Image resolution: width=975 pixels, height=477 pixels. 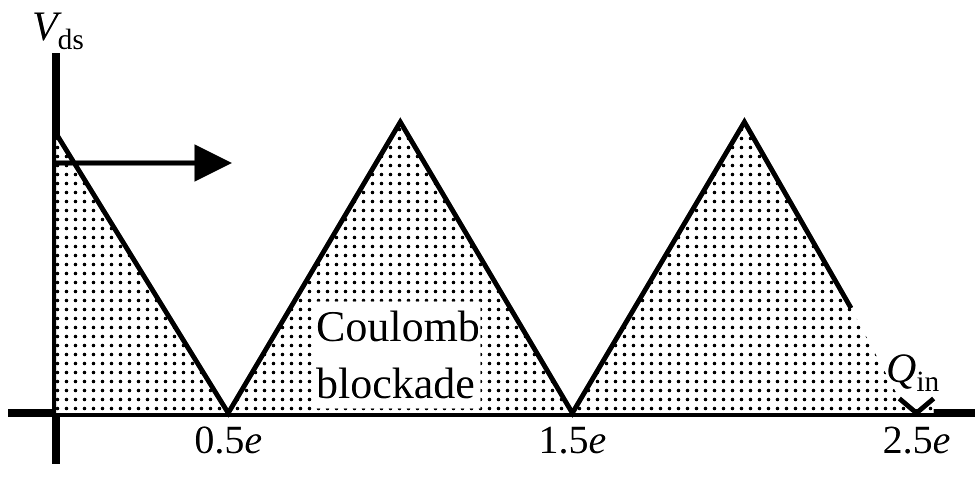 What do you see at coordinates (913, 372) in the screenshot?
I see `x-axis-title: Q$_{in}$` at bounding box center [913, 372].